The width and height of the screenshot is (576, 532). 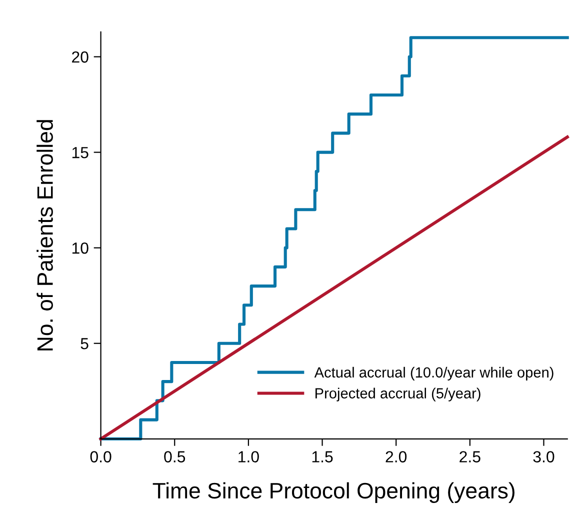 What do you see at coordinates (333, 492) in the screenshot?
I see `x-axis-title: Time Since Protocol Opening (years)` at bounding box center [333, 492].